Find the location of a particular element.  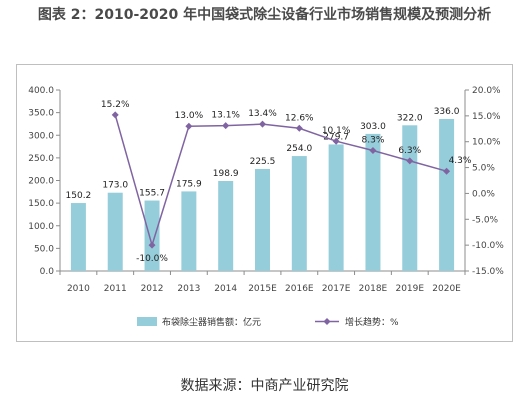

right-tick-label: -5.0% is located at coordinates (485, 220).